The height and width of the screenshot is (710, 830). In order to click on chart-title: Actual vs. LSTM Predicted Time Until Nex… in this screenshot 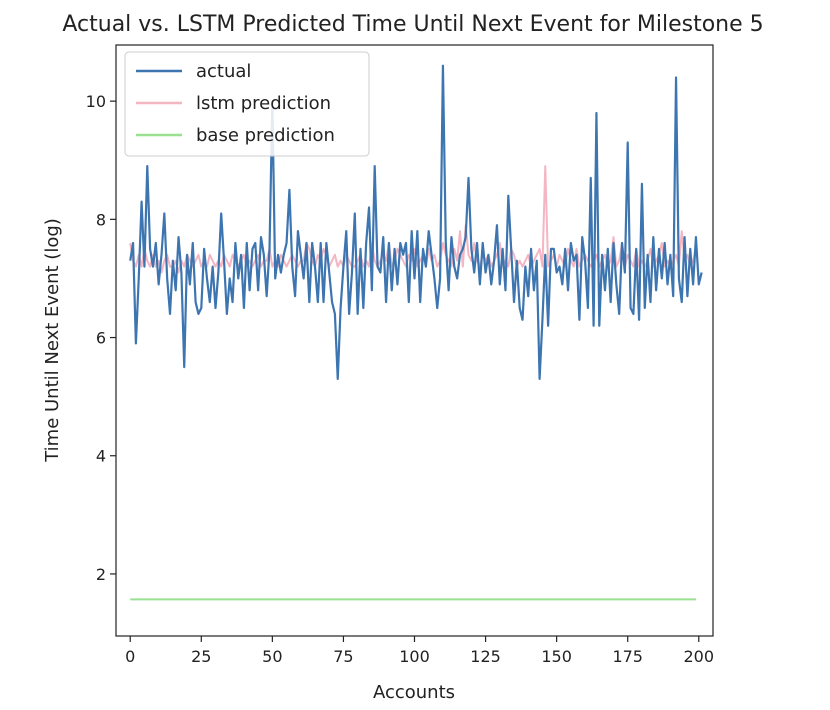, I will do `click(412, 24)`.